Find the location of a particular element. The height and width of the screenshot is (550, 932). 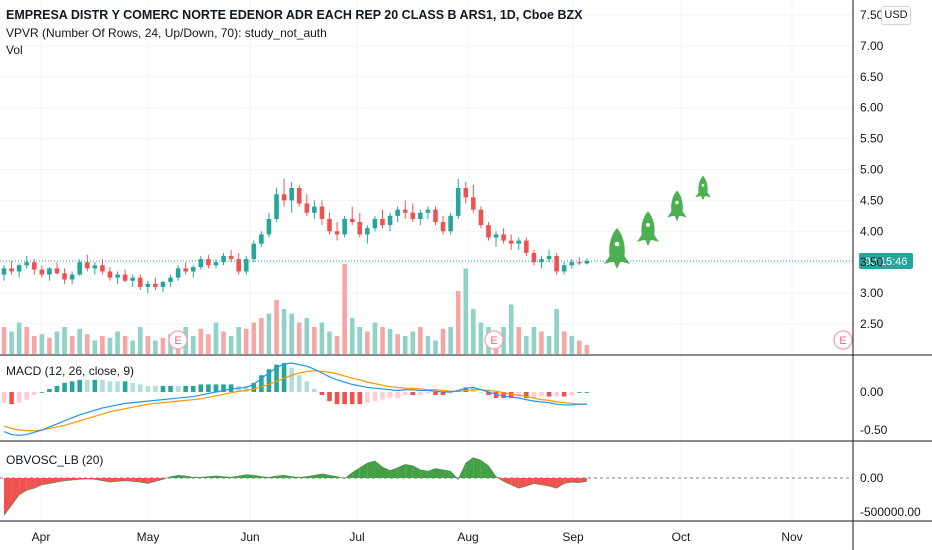

time-axis: Apr May Jun Jul Aug Sep Oct Nov is located at coordinates (417, 537).